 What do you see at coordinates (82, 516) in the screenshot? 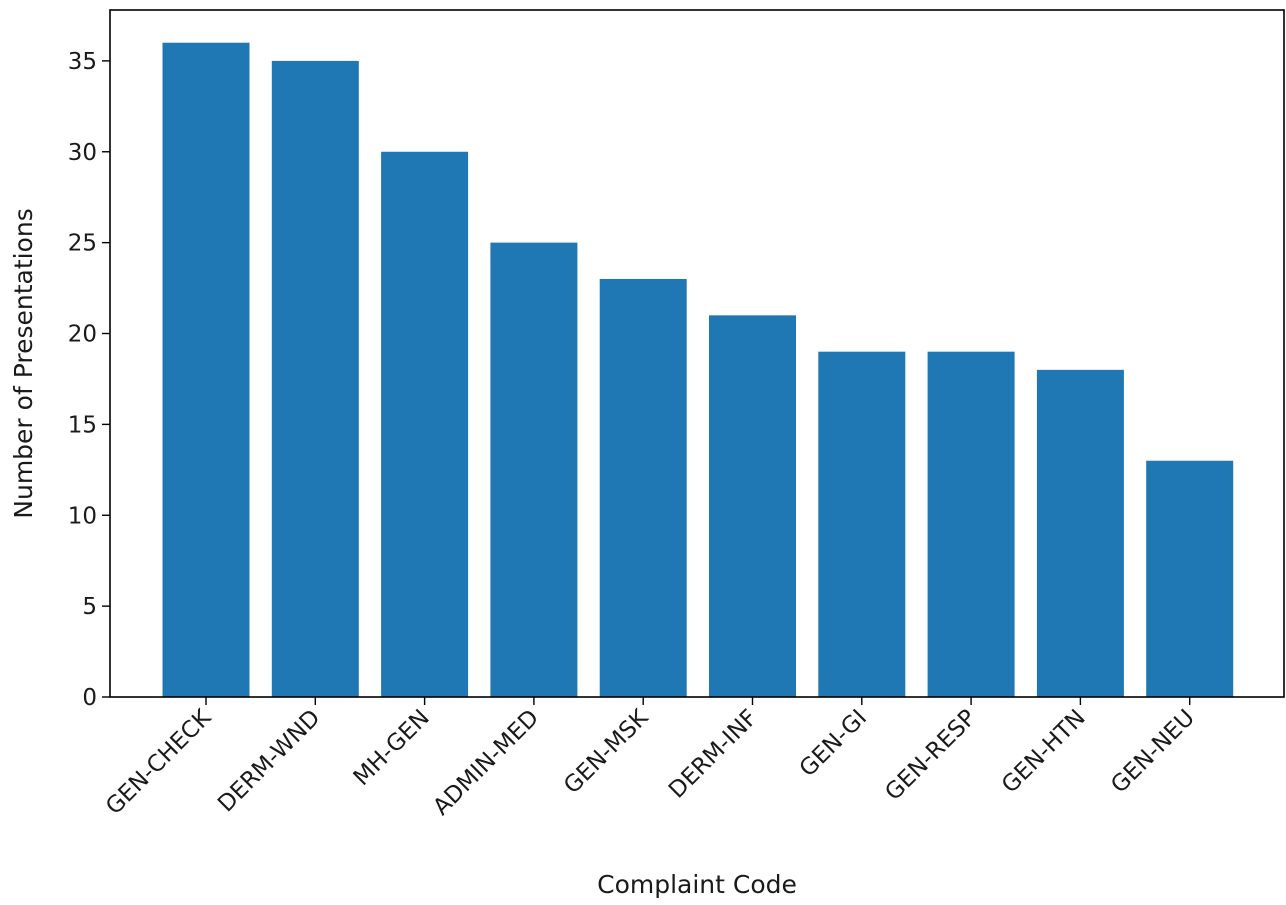
I see `y-tick-label: 10` at bounding box center [82, 516].